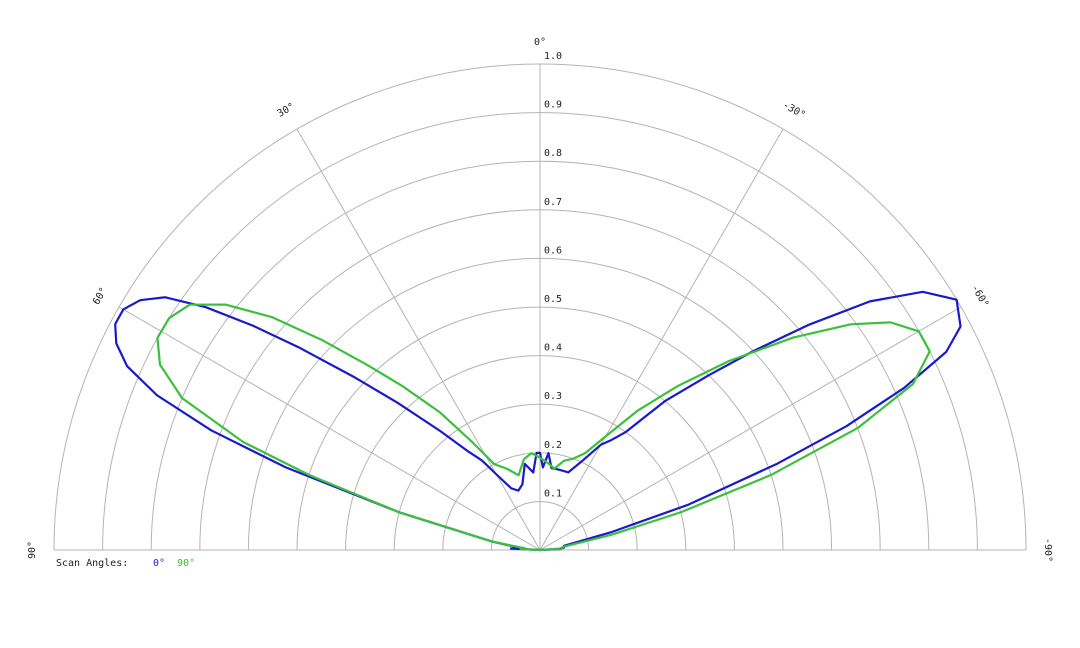 The image size is (1080, 648). Describe the element at coordinates (553, 202) in the screenshot. I see `r-tick-label: 0.7` at that location.